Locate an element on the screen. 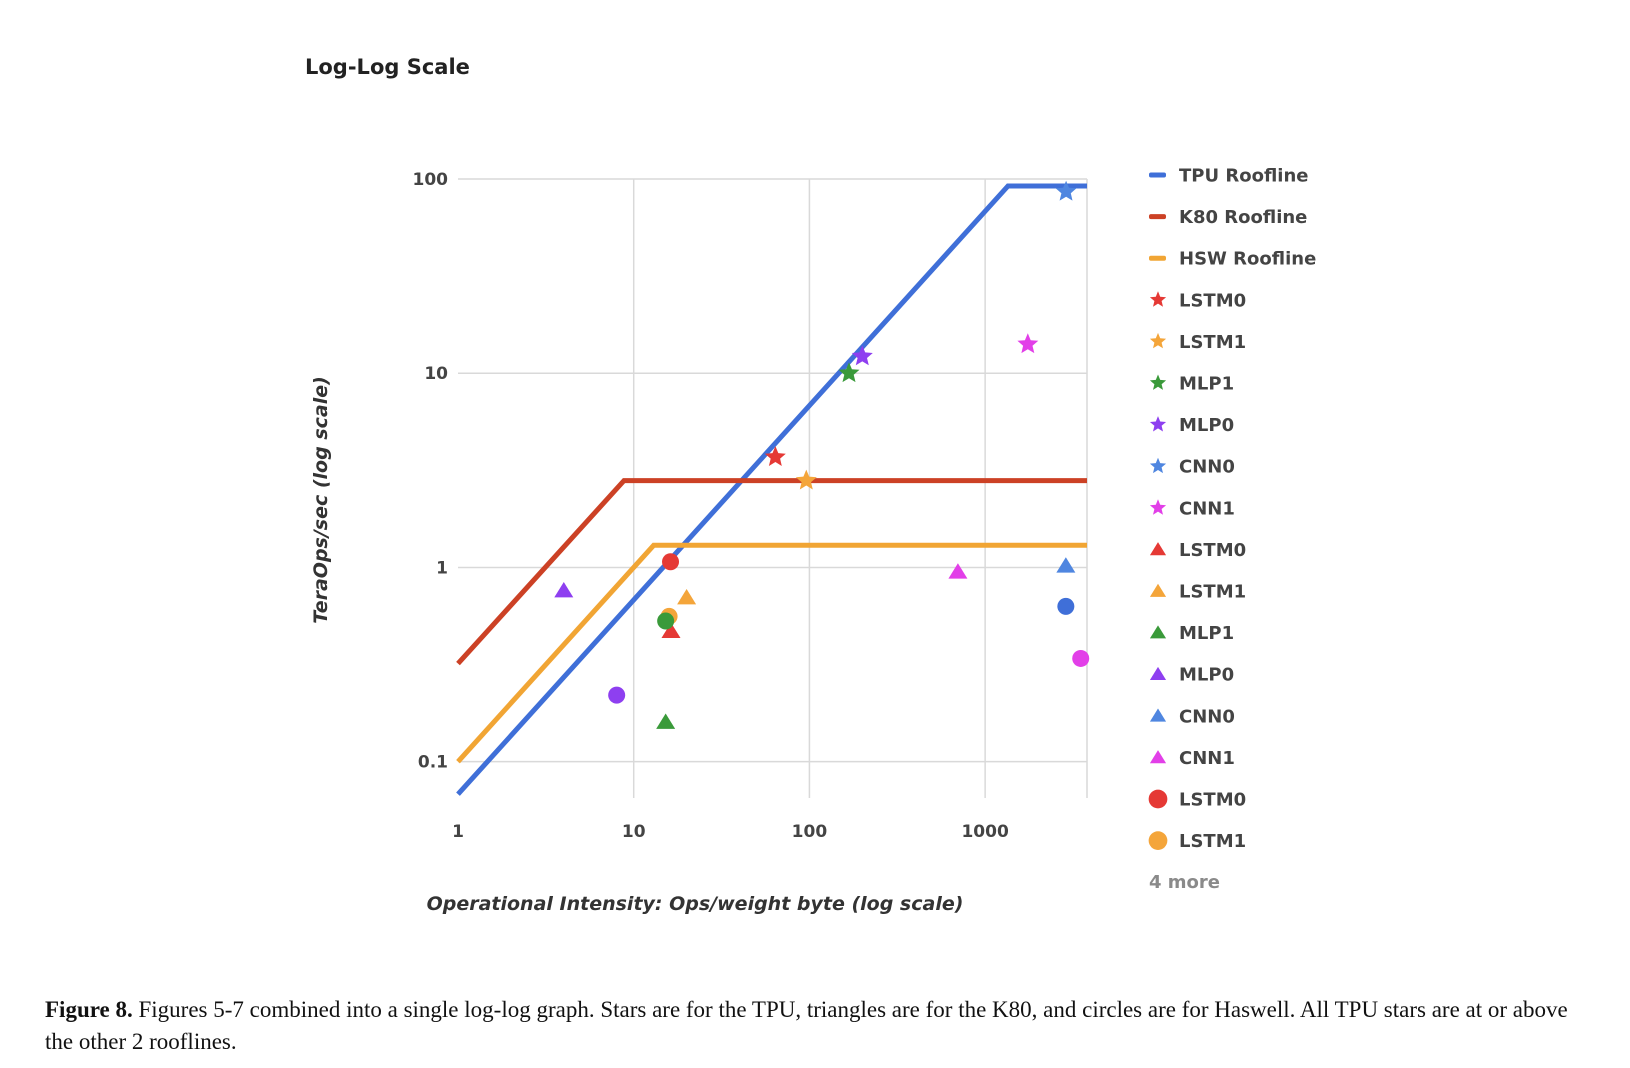  legend-label: K80 Roofline is located at coordinates (1243, 217).